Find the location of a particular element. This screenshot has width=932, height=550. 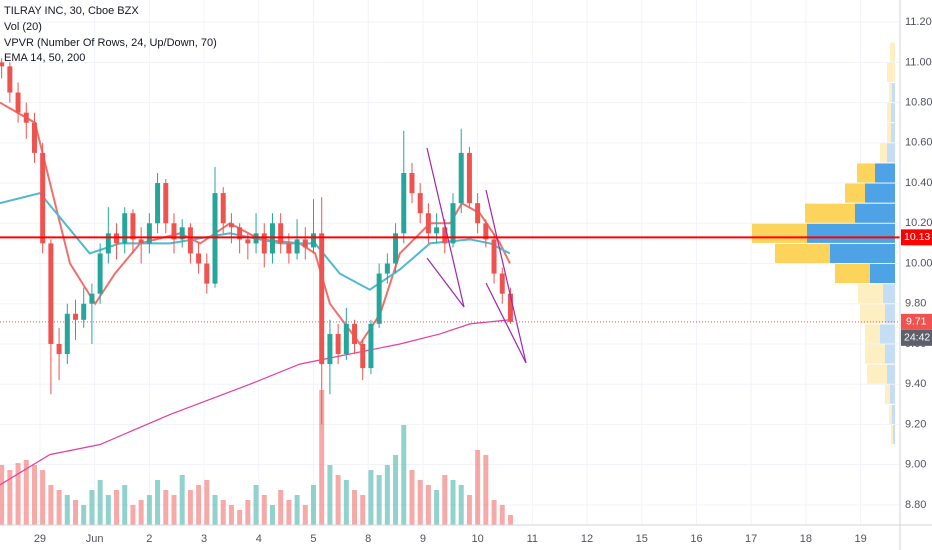

price-axis is located at coordinates (916, 275).